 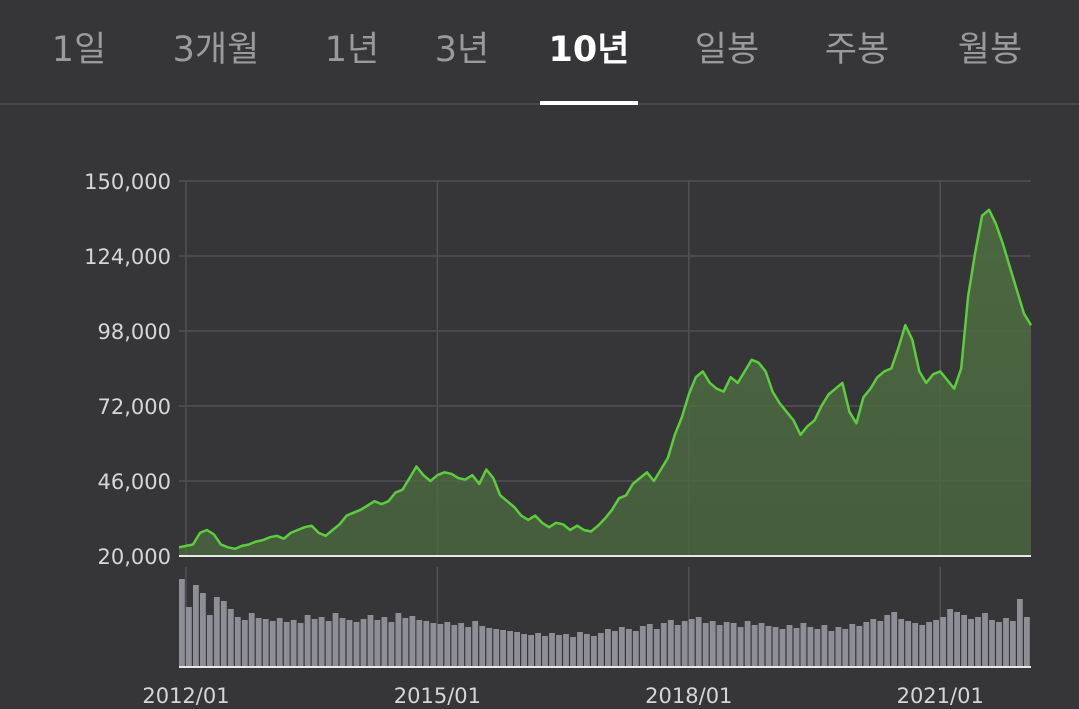 What do you see at coordinates (857, 50) in the screenshot?
I see `tab-7: 주봉` at bounding box center [857, 50].